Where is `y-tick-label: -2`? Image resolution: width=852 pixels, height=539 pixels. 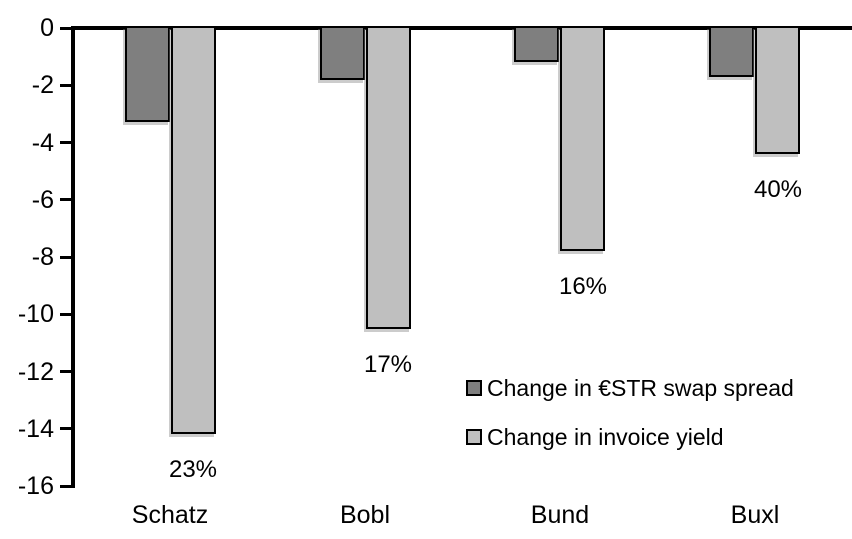 y-tick-label: -2 is located at coordinates (42, 85).